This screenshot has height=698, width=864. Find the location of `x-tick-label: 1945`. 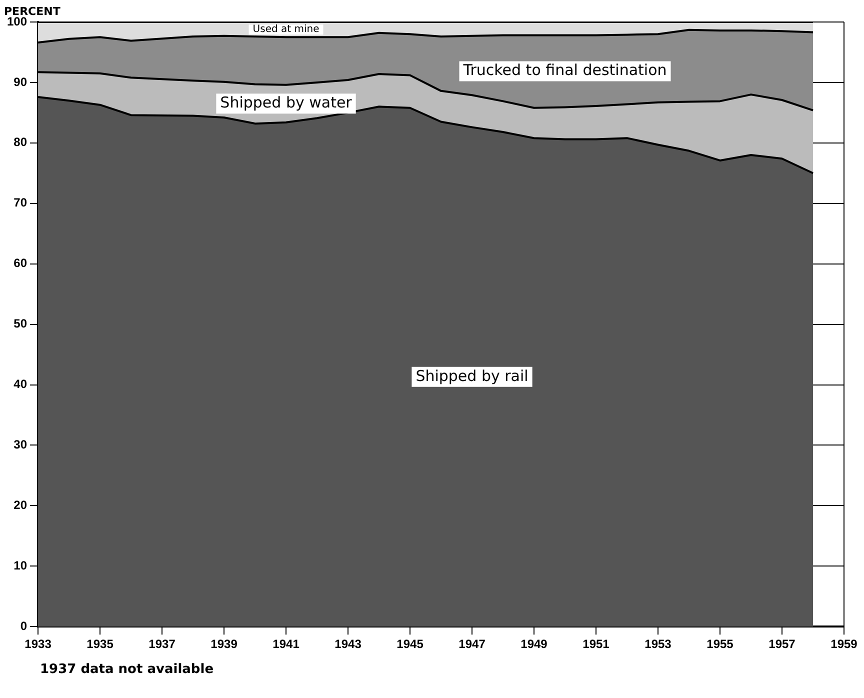

x-tick-label: 1945 is located at coordinates (410, 644).